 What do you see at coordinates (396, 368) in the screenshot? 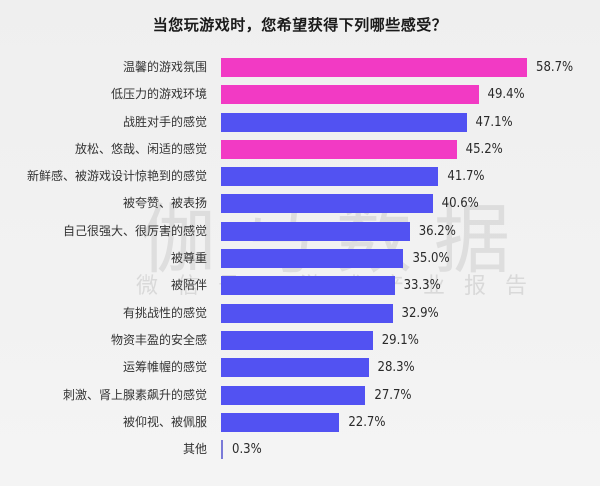
I see `value-label: 28.3%` at bounding box center [396, 368].